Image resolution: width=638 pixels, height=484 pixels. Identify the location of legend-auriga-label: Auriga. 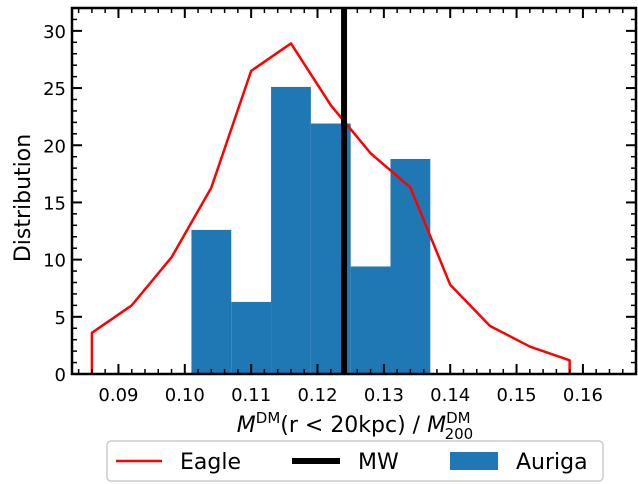
(552, 462).